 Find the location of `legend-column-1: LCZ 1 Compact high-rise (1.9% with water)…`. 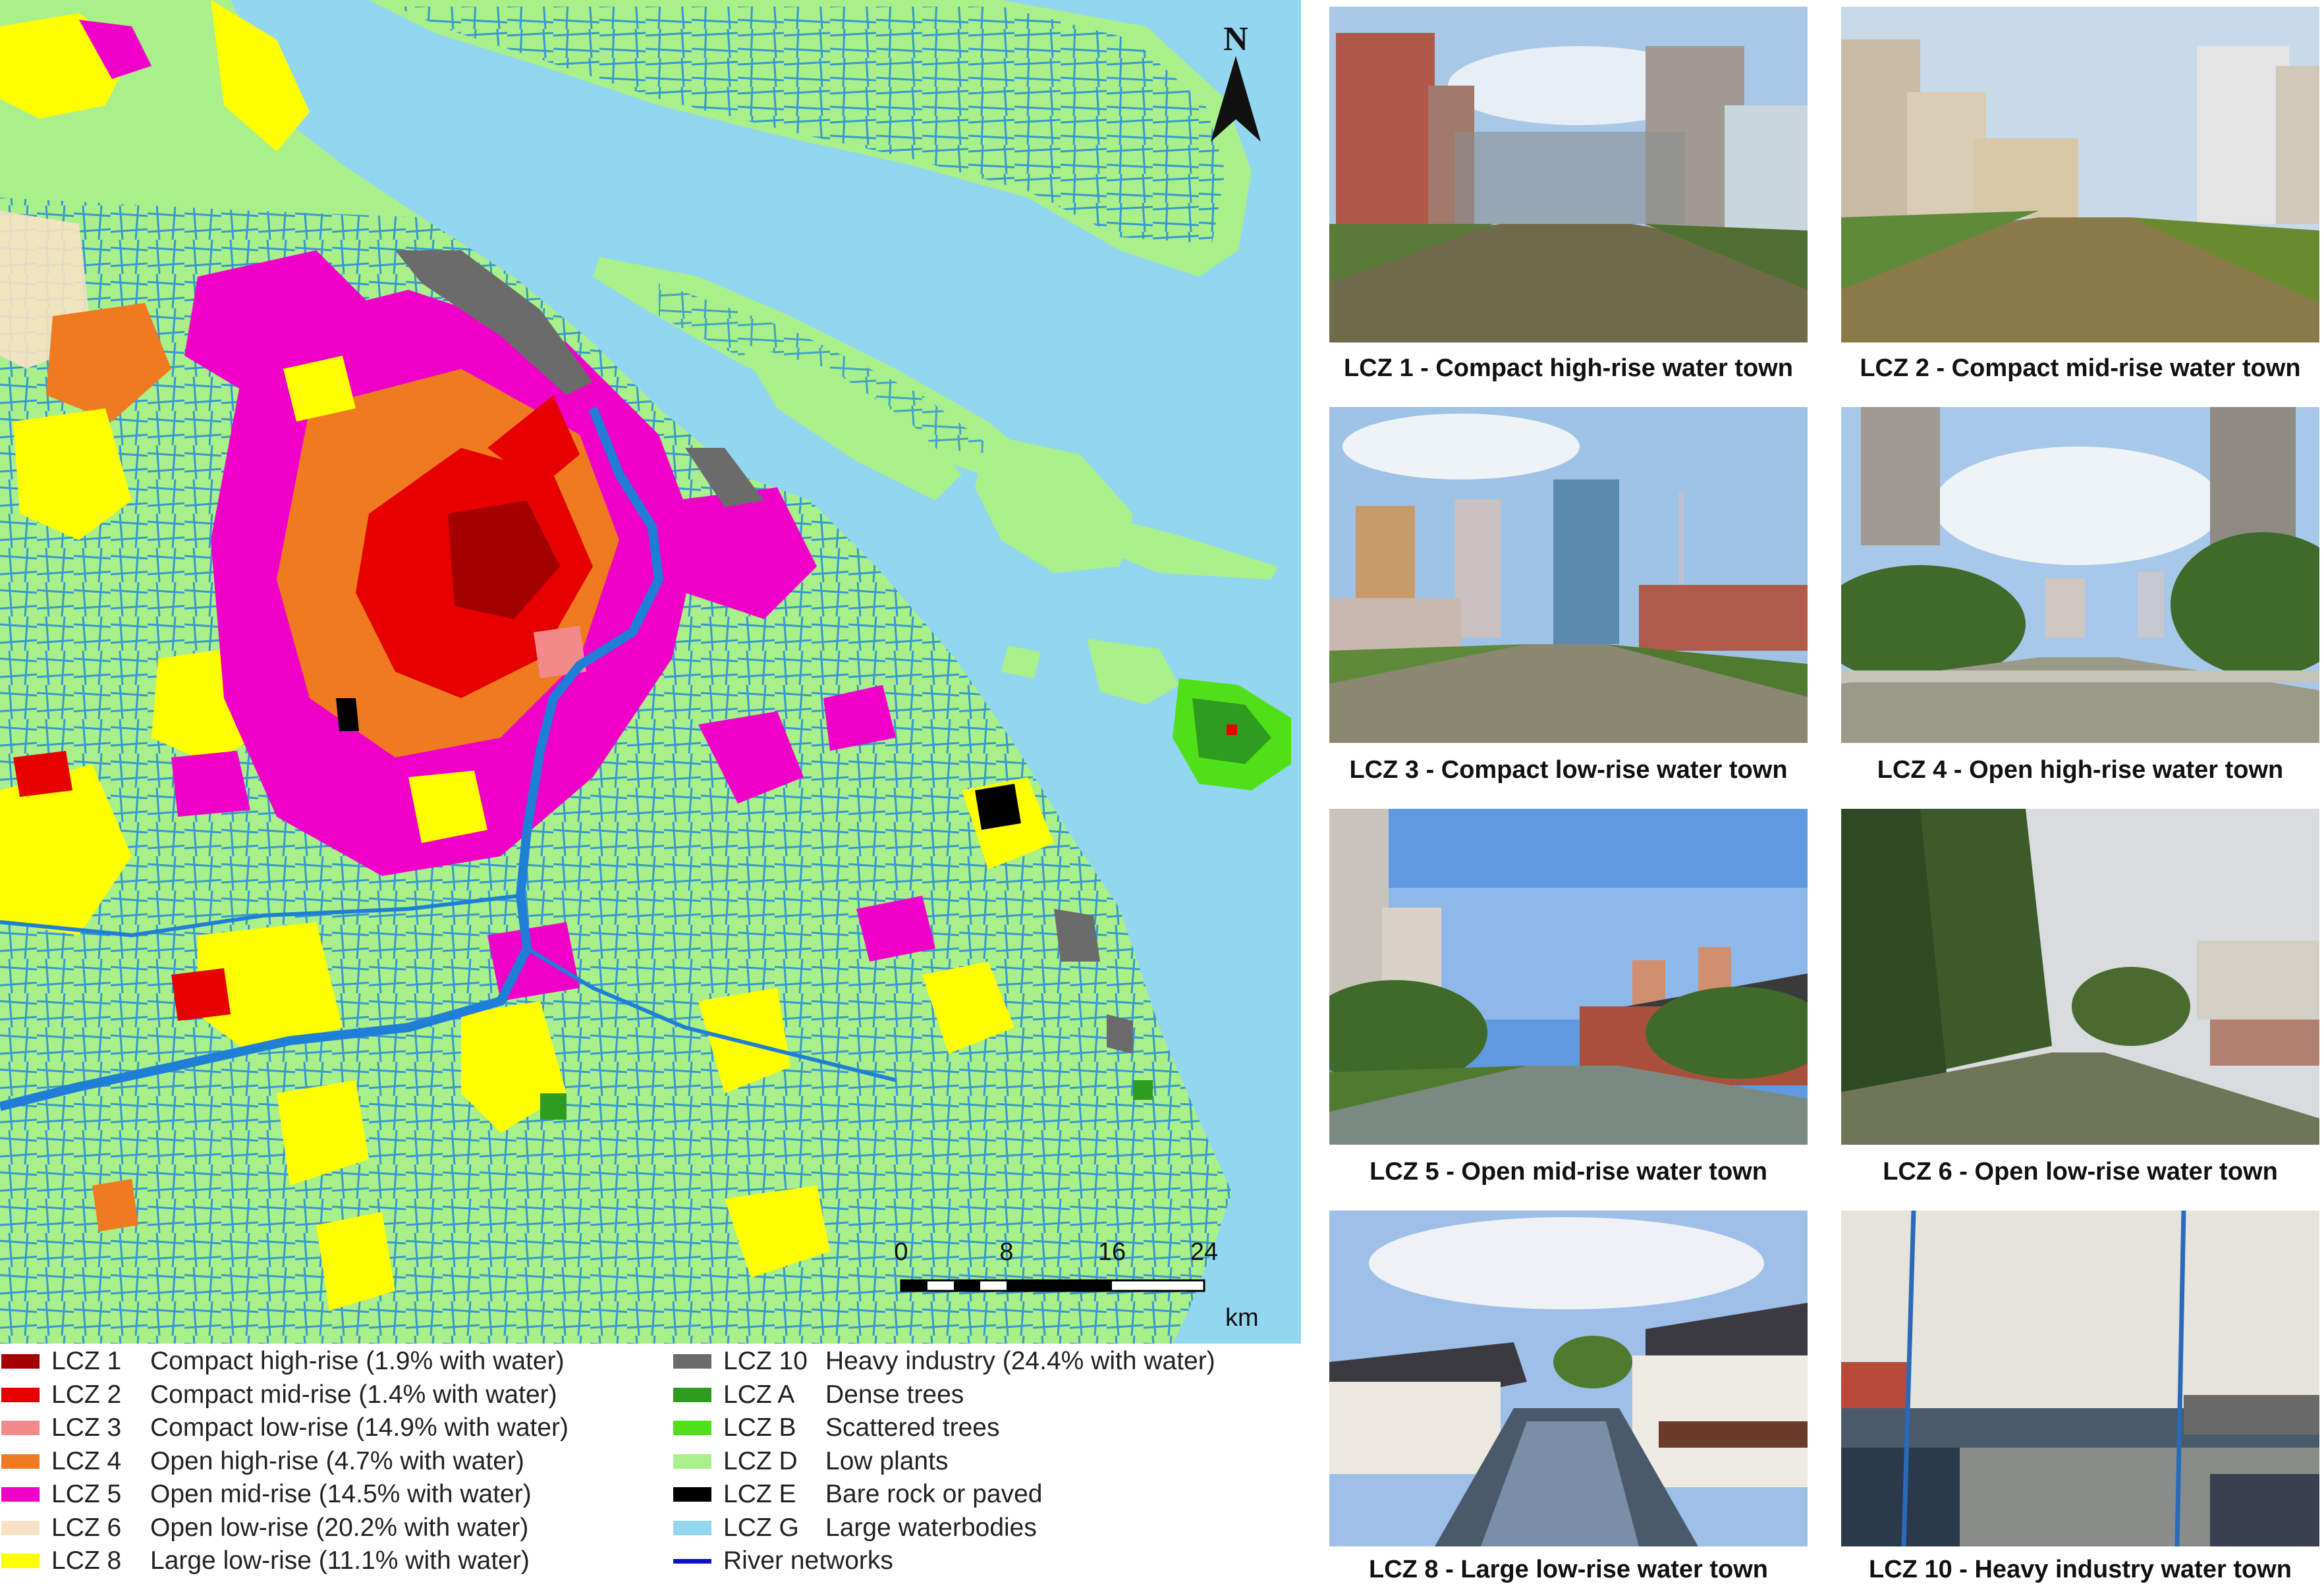

legend-column-1: LCZ 1 Compact high-rise (1.9% with water)… is located at coordinates (284, 1462).